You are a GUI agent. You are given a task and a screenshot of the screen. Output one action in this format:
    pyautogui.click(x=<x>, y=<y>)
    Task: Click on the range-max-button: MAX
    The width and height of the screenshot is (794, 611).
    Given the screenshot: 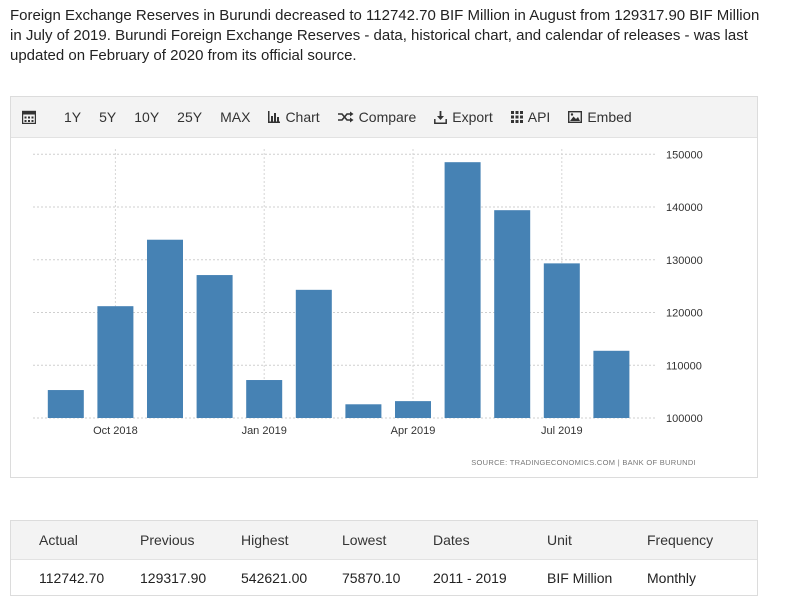 What is the action you would take?
    pyautogui.click(x=235, y=117)
    